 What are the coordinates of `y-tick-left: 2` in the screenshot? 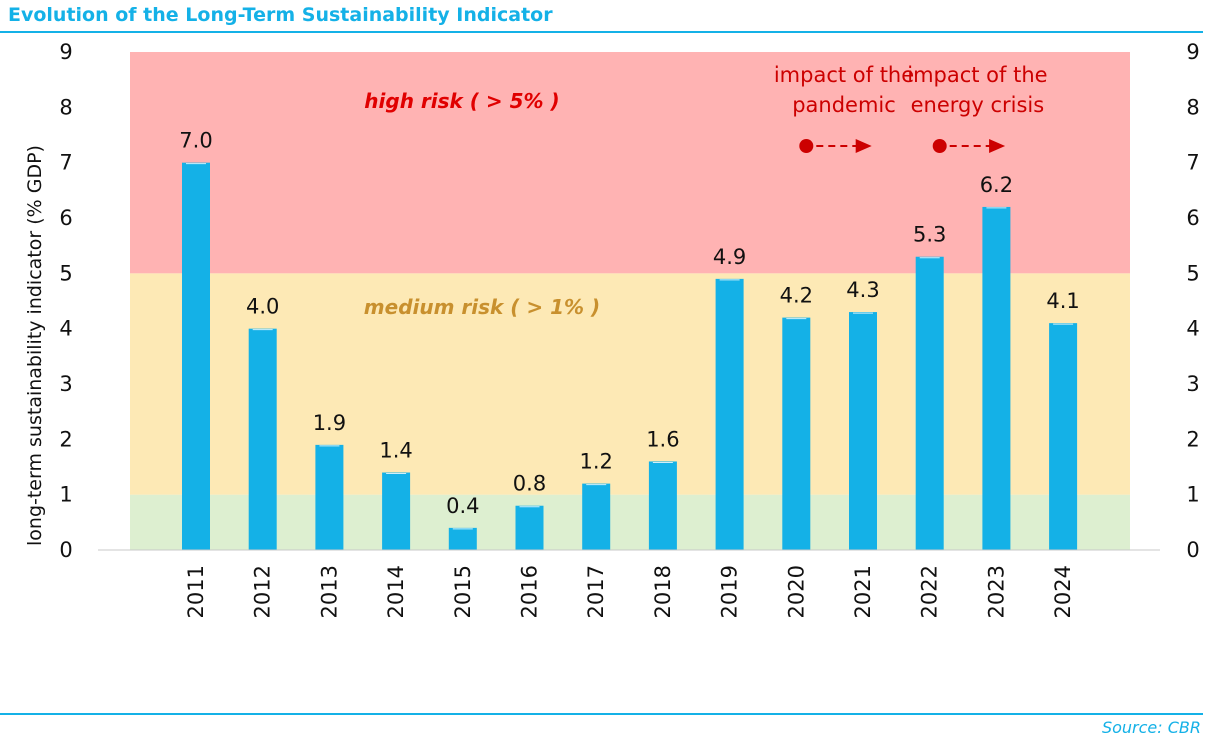 It's located at (65, 439).